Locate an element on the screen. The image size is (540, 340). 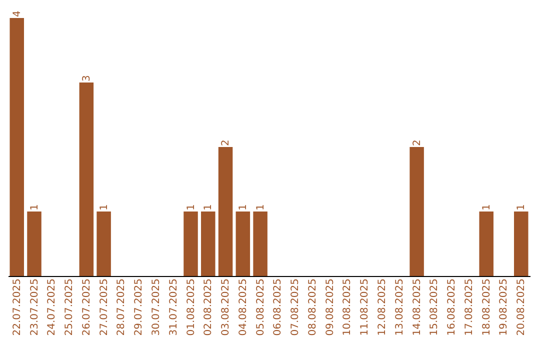
x-tick-label: 19.08.2025 is located at coordinates (504, 307).